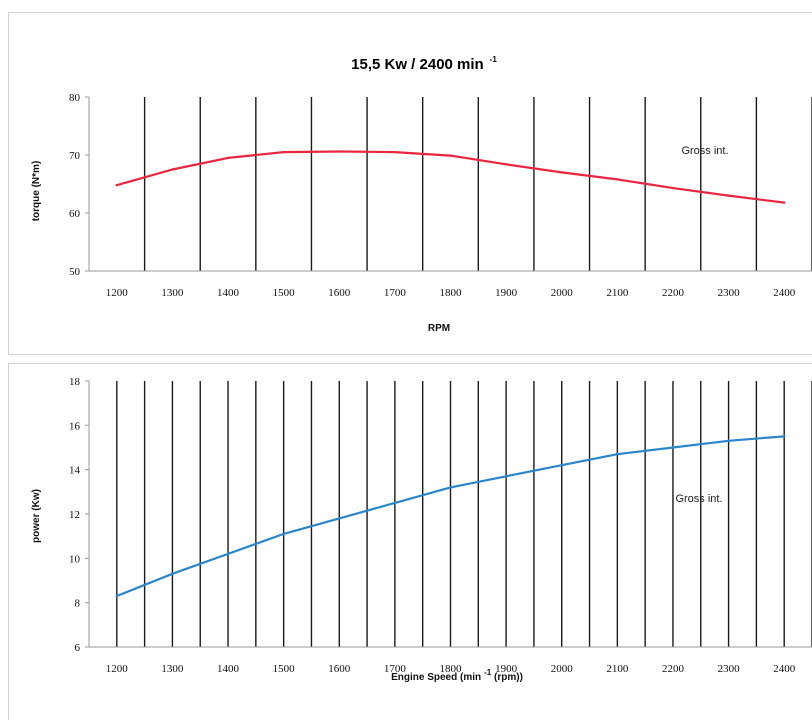 This screenshot has height=720, width=812. Describe the element at coordinates (36, 191) in the screenshot. I see `y-axis-label: torque (N*m)` at that location.